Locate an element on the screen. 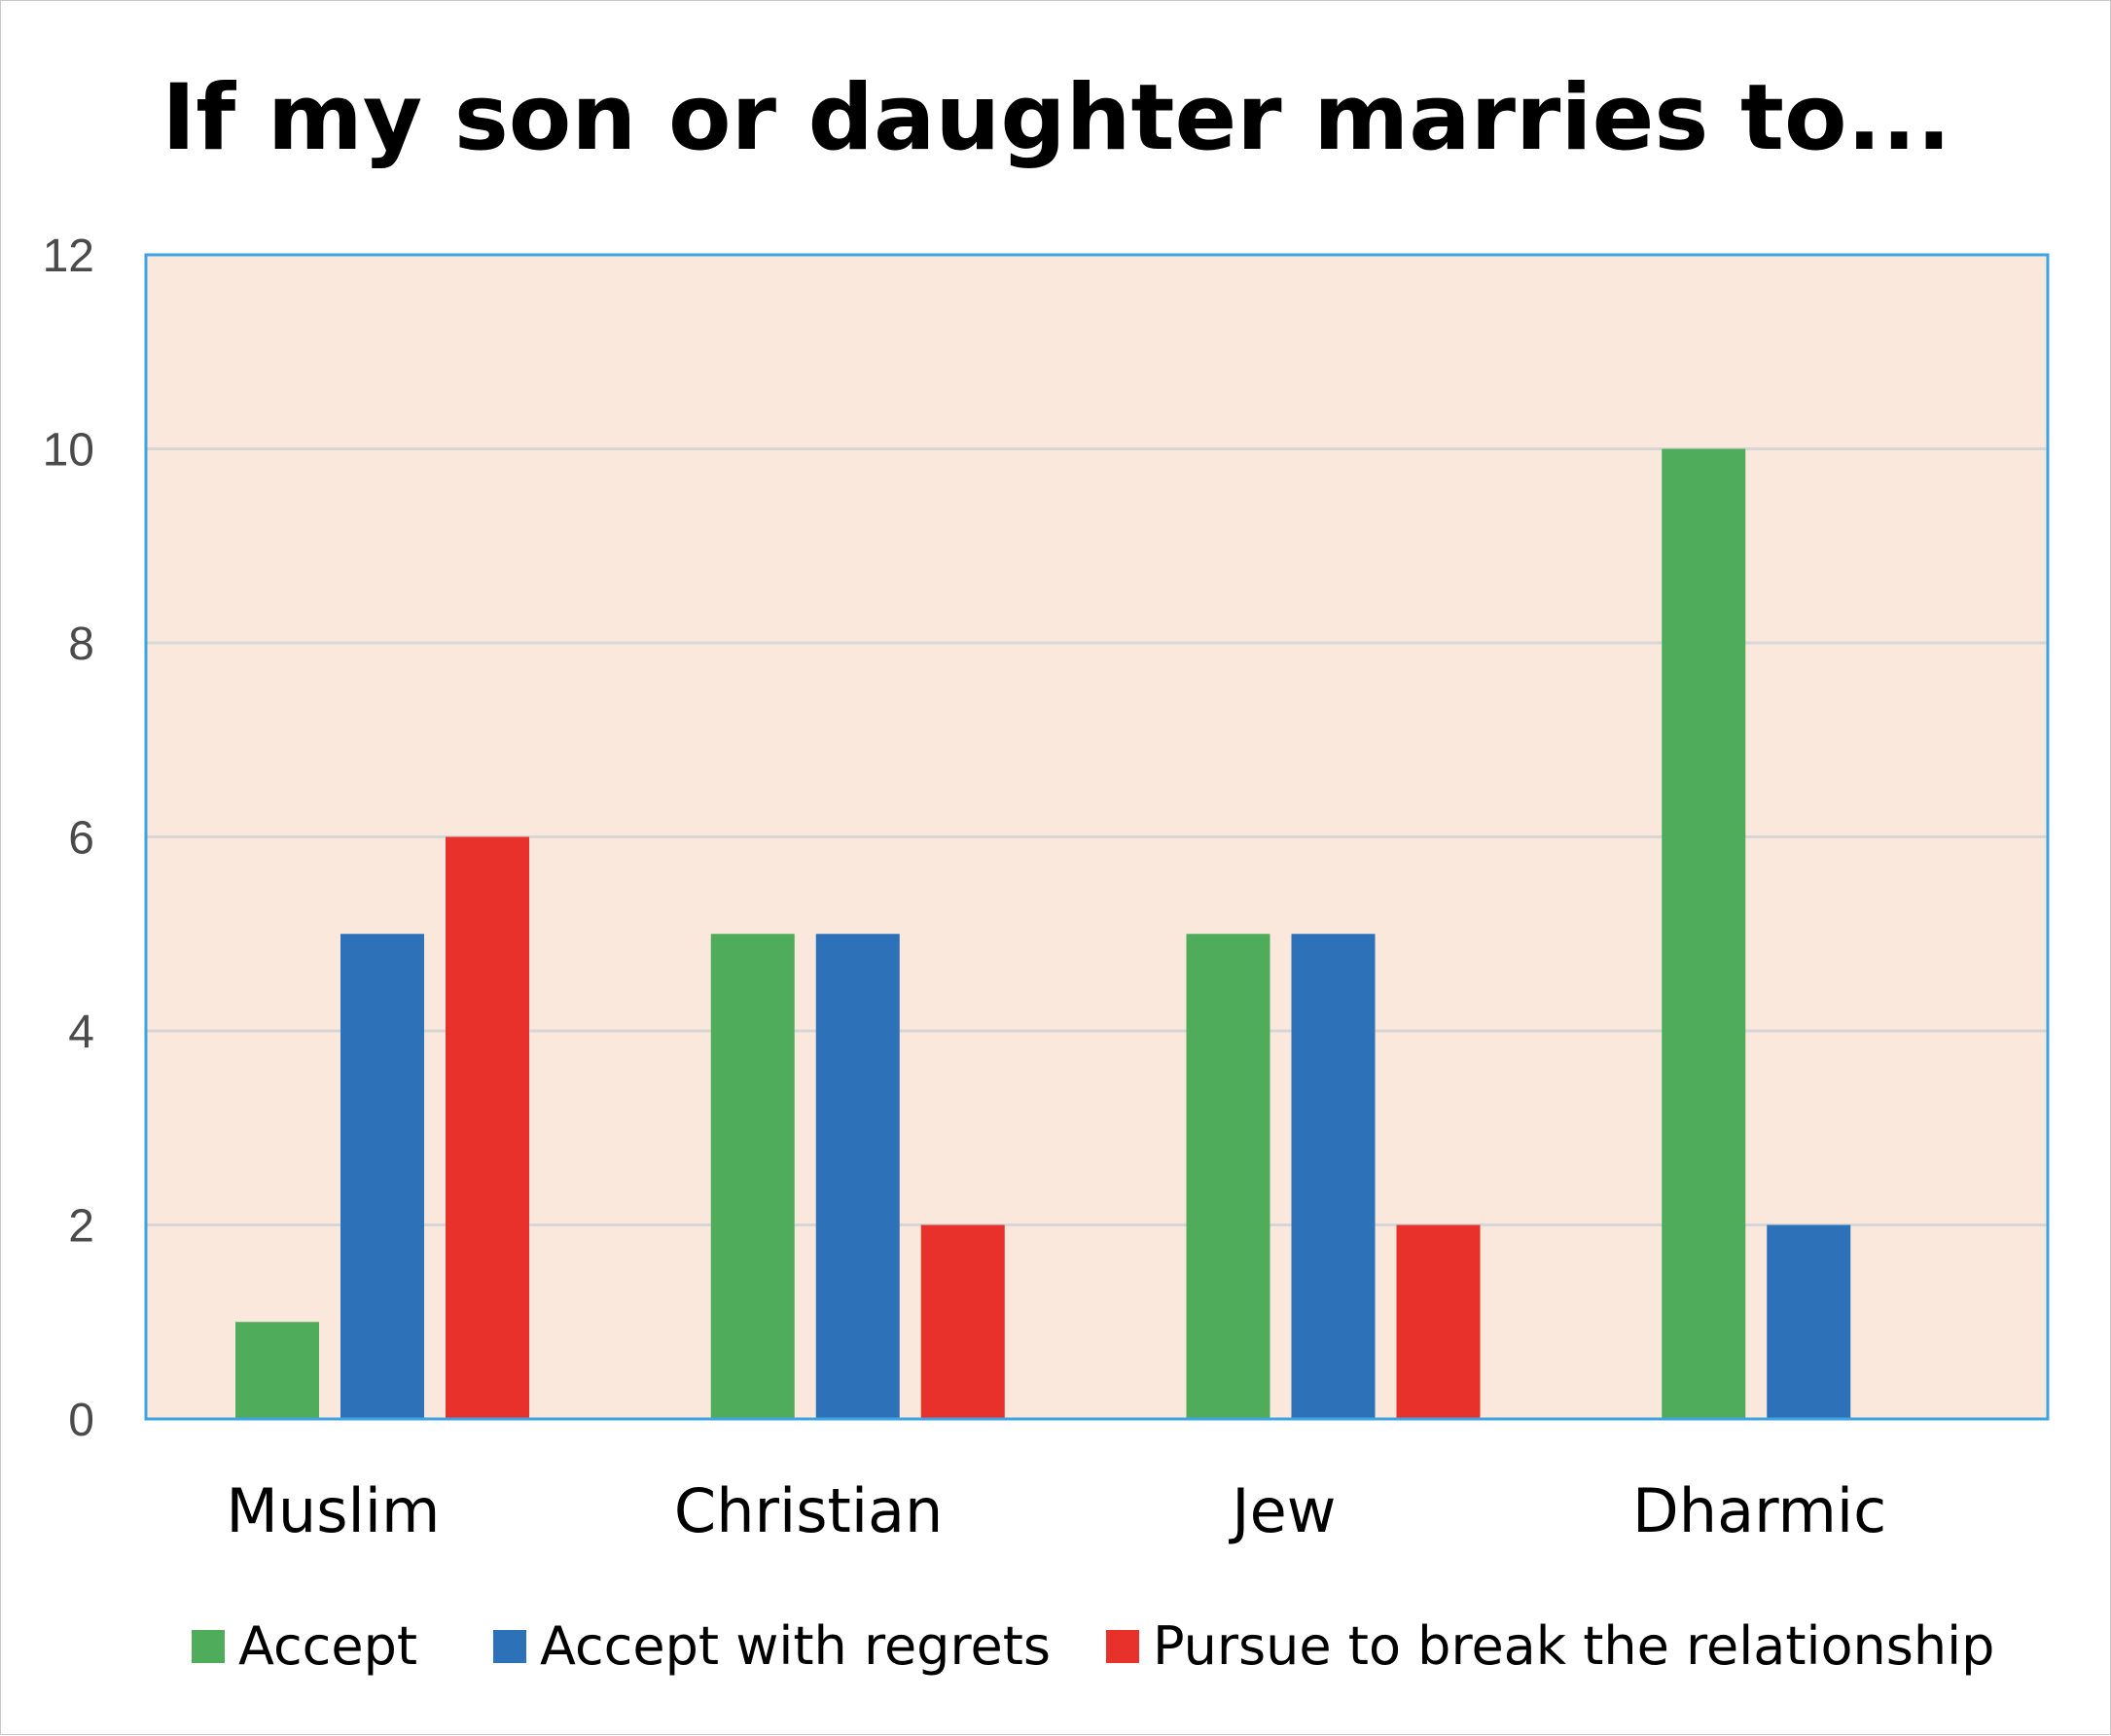  y-tick-label: 6 is located at coordinates (81, 839).